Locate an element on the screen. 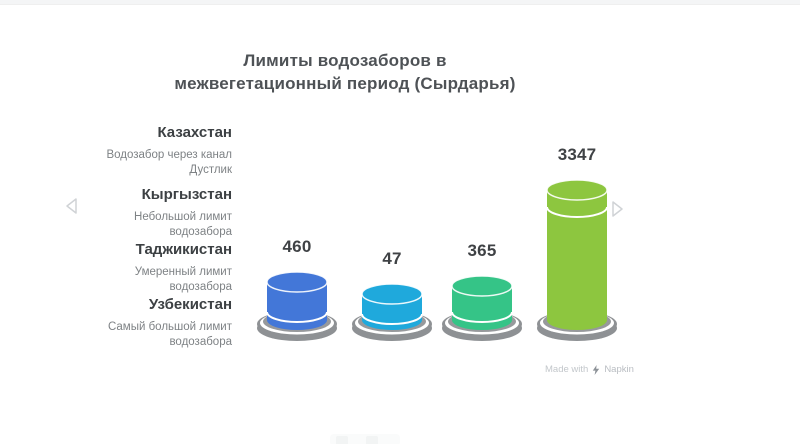 This screenshot has width=800, height=444. country-label: Узбекистан is located at coordinates (190, 304).